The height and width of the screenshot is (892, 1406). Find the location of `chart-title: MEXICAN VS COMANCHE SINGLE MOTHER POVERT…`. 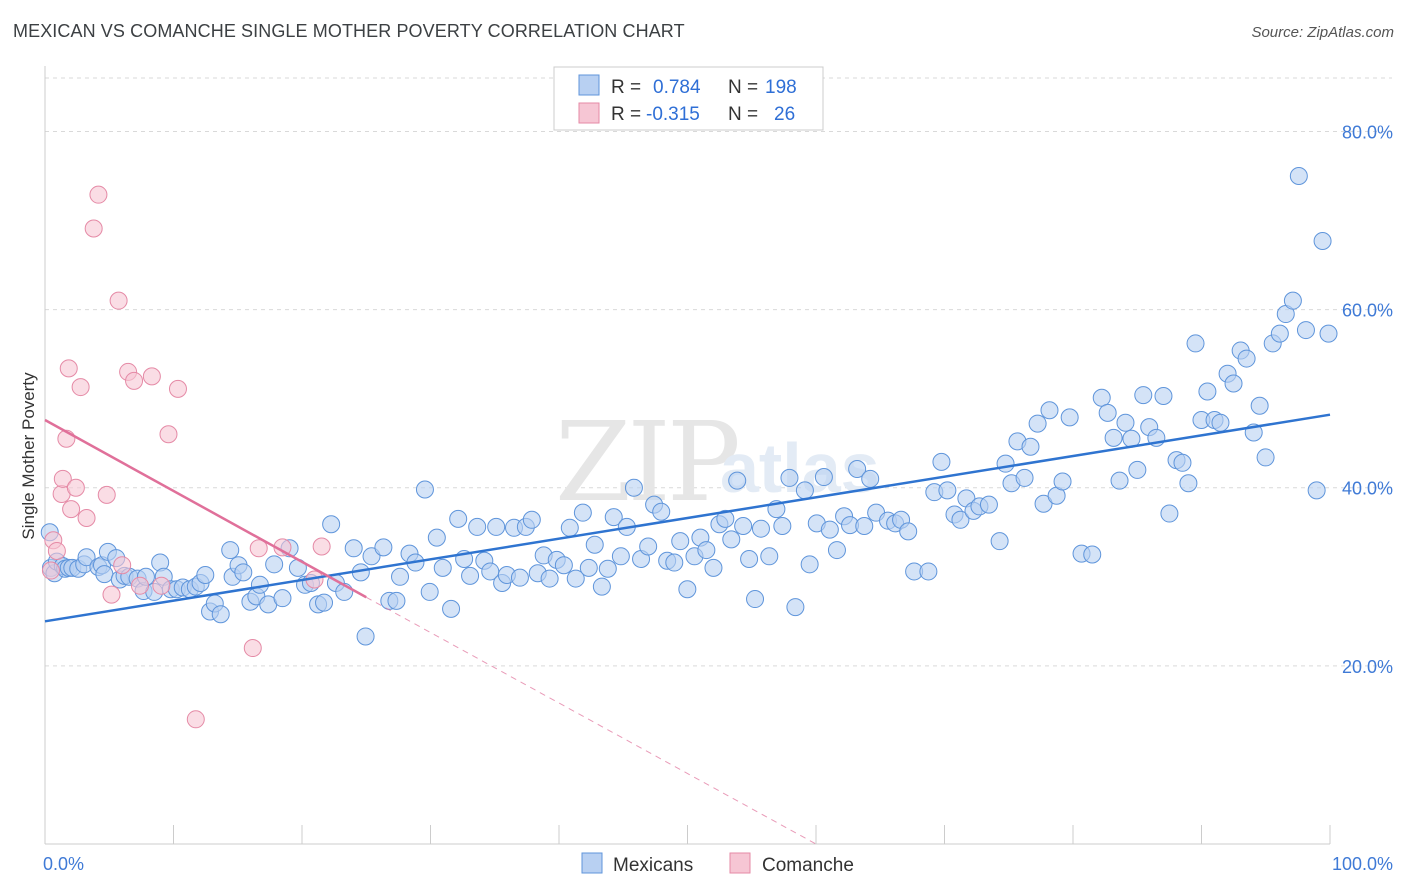

chart-title: MEXICAN VS COMANCHE SINGLE MOTHER POVERT… is located at coordinates (349, 31).